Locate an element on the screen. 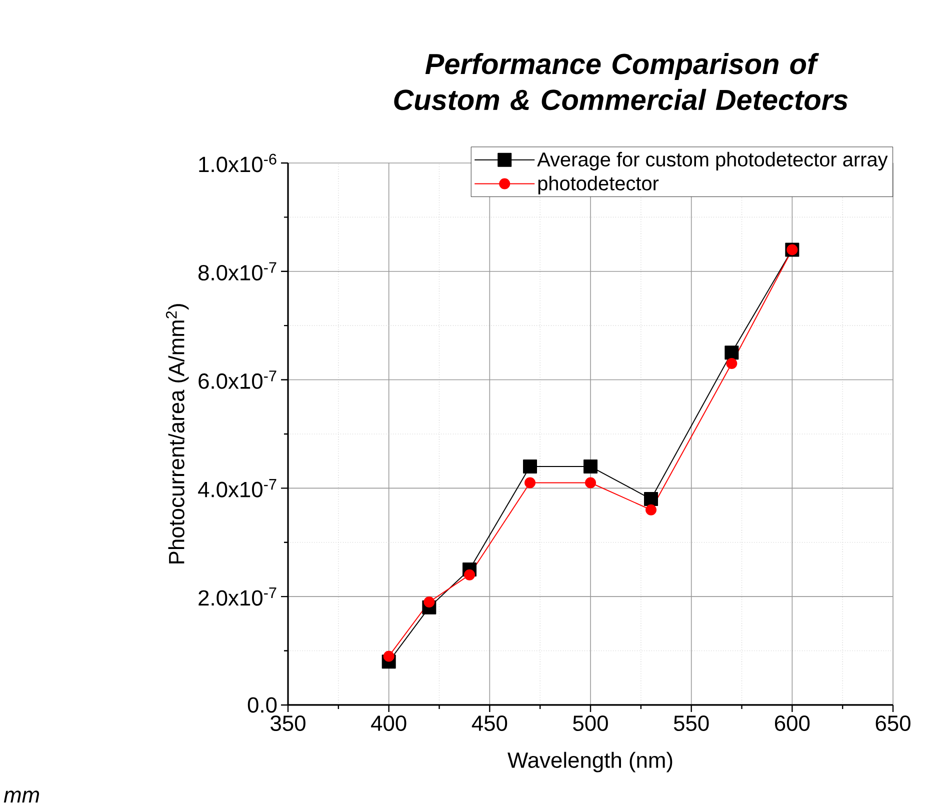  y-tick-label: 4.0x10$^{-7}$ is located at coordinates (237, 488).